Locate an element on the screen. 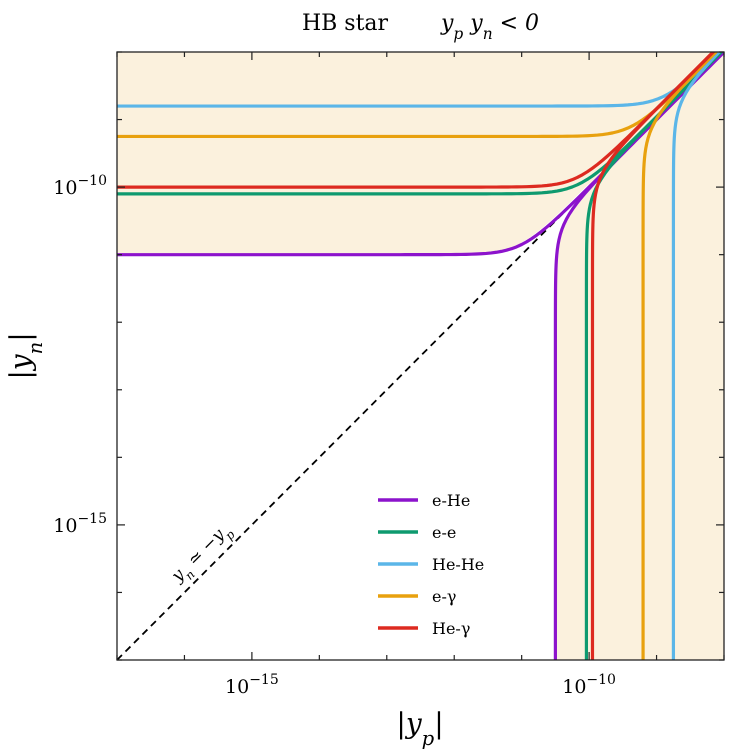 Image resolution: width=741 pixels, height=753 pixels. x-axis-label: |yp| is located at coordinates (419, 728).